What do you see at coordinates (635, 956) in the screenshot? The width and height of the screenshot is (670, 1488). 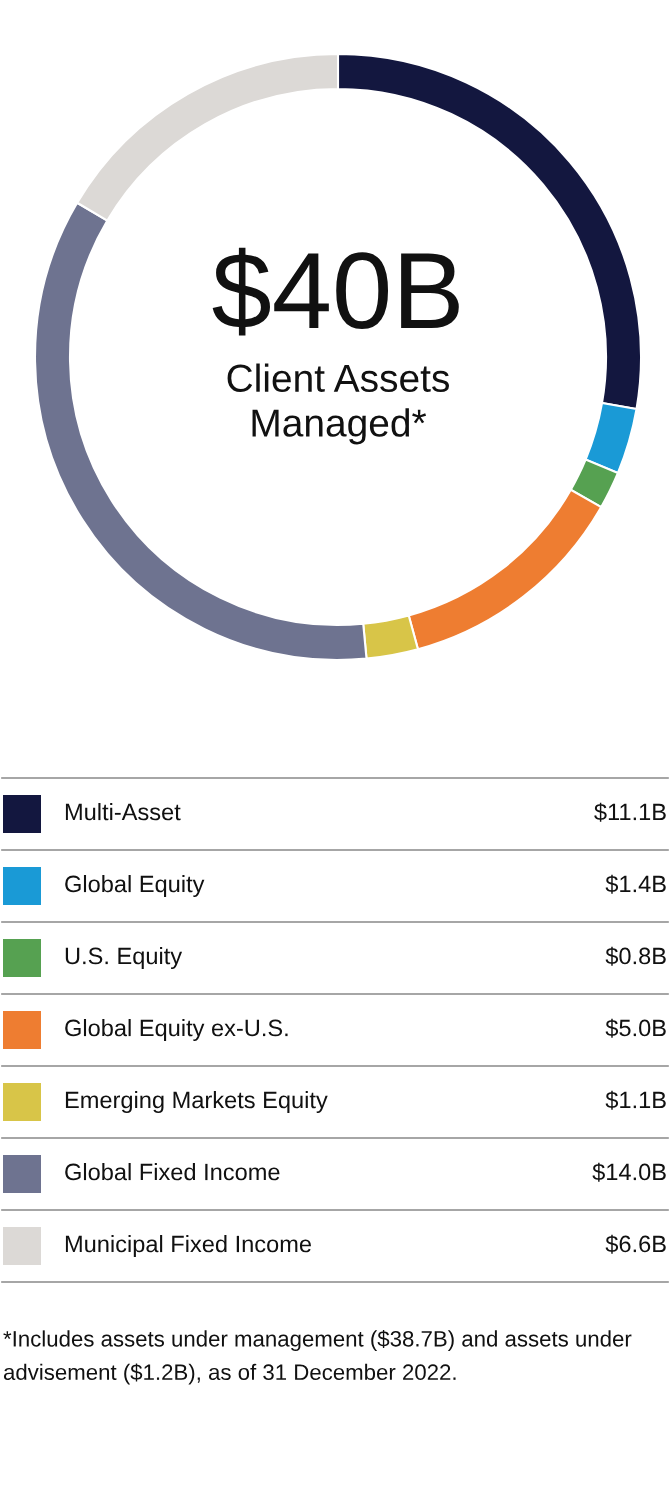 I see `data-label: $0.8B` at bounding box center [635, 956].